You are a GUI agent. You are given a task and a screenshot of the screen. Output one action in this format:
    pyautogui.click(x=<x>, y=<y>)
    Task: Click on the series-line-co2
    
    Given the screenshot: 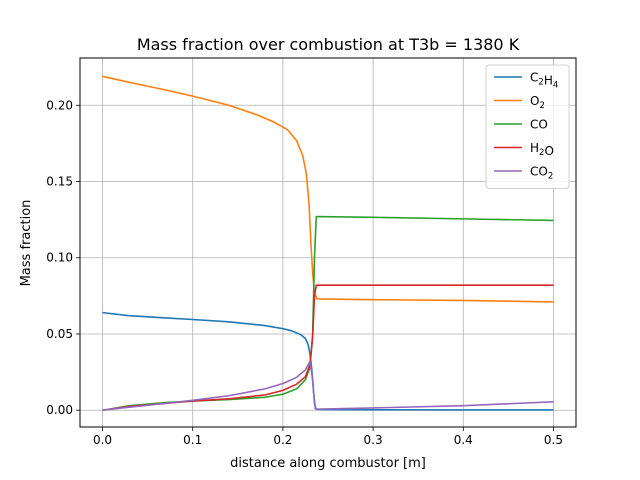 What is the action you would take?
    pyautogui.click(x=328, y=386)
    